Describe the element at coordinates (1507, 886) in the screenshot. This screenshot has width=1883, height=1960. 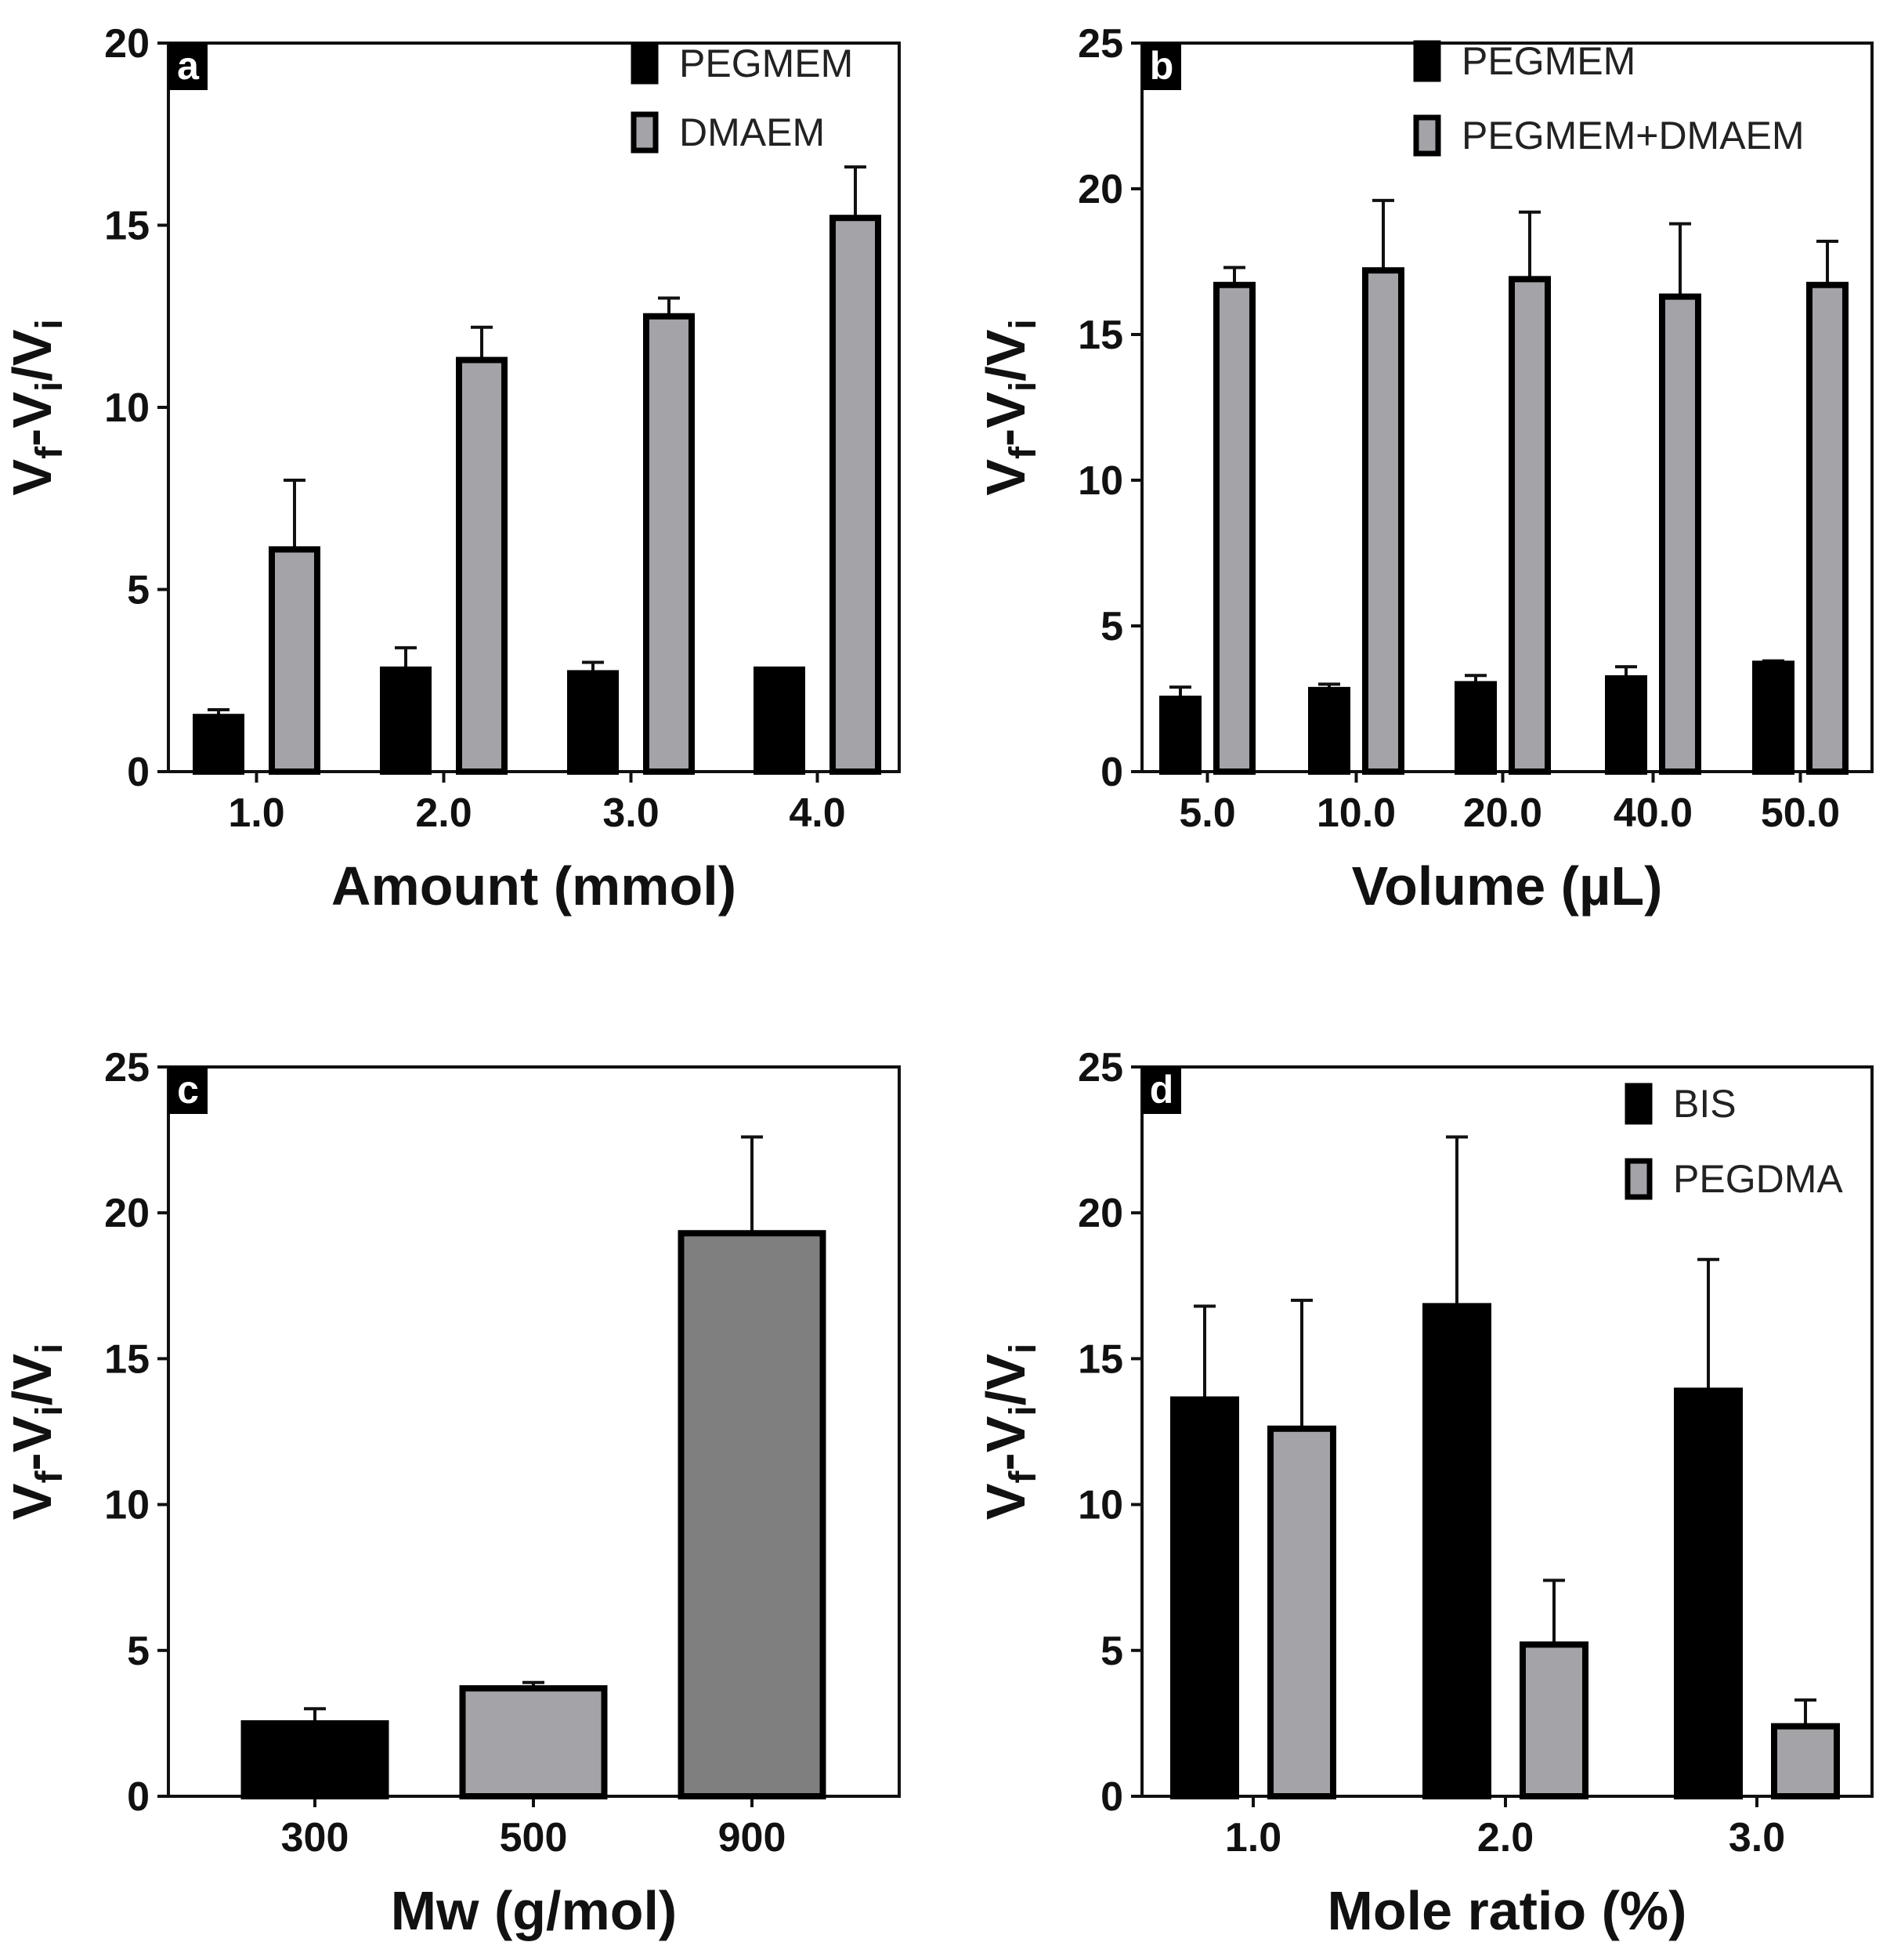
I see `x-axis-title: Volume (µL)` at that location.